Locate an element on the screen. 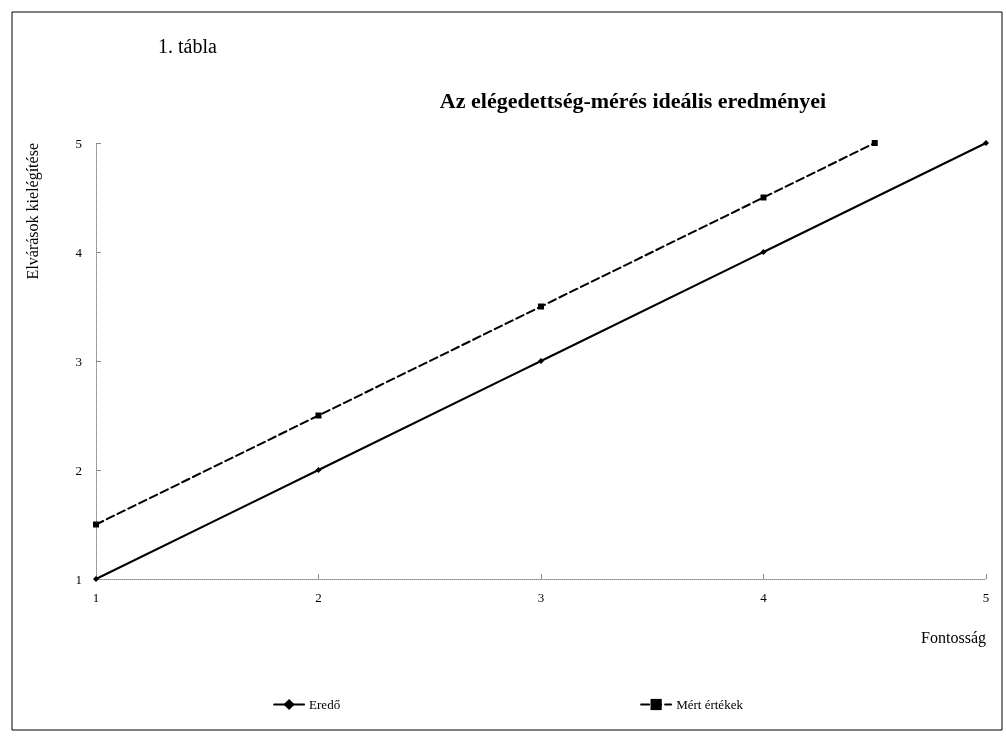  chart-title: Az elégedettség-mérés ideális eredményei is located at coordinates (633, 100).